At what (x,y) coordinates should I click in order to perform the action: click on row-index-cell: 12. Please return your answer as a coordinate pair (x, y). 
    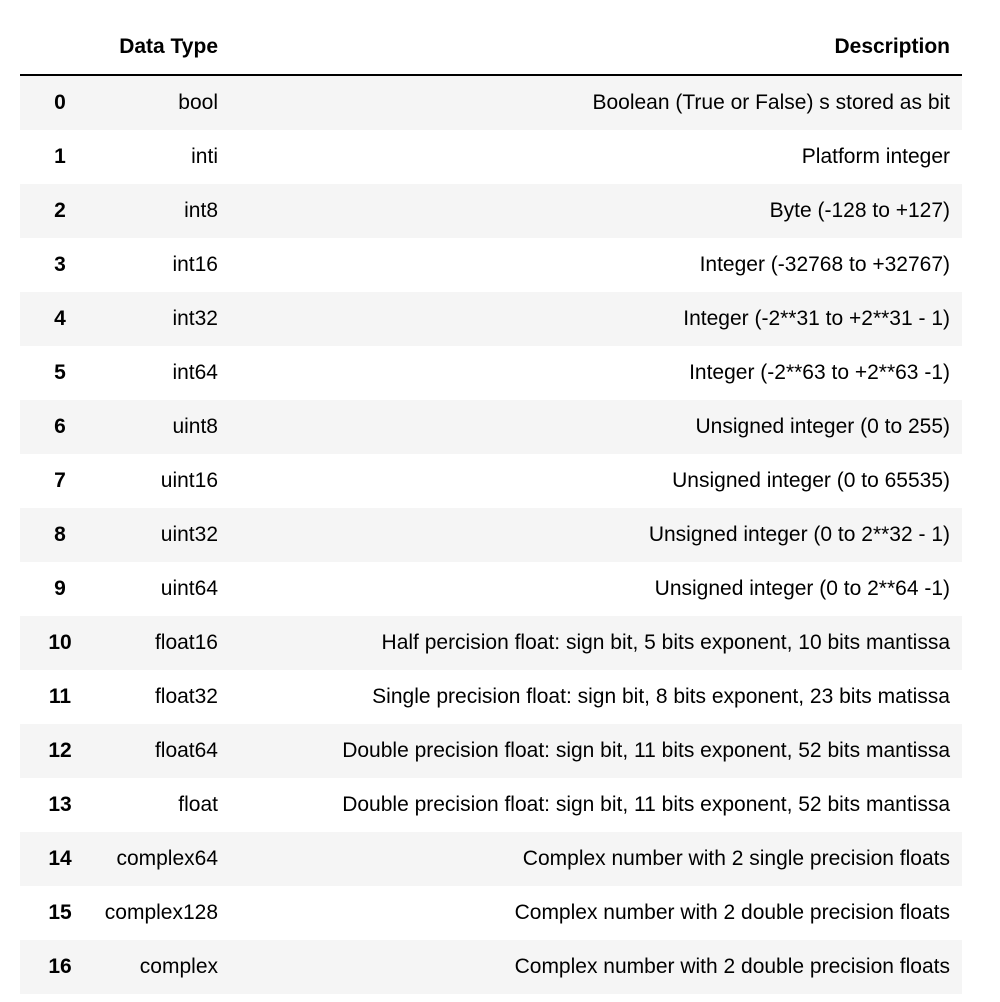
    Looking at the image, I should click on (50, 751).